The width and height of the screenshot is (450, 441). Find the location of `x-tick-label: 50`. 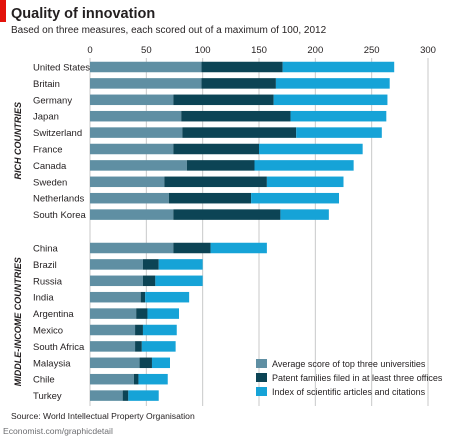

x-tick-label: 50 is located at coordinates (146, 50).